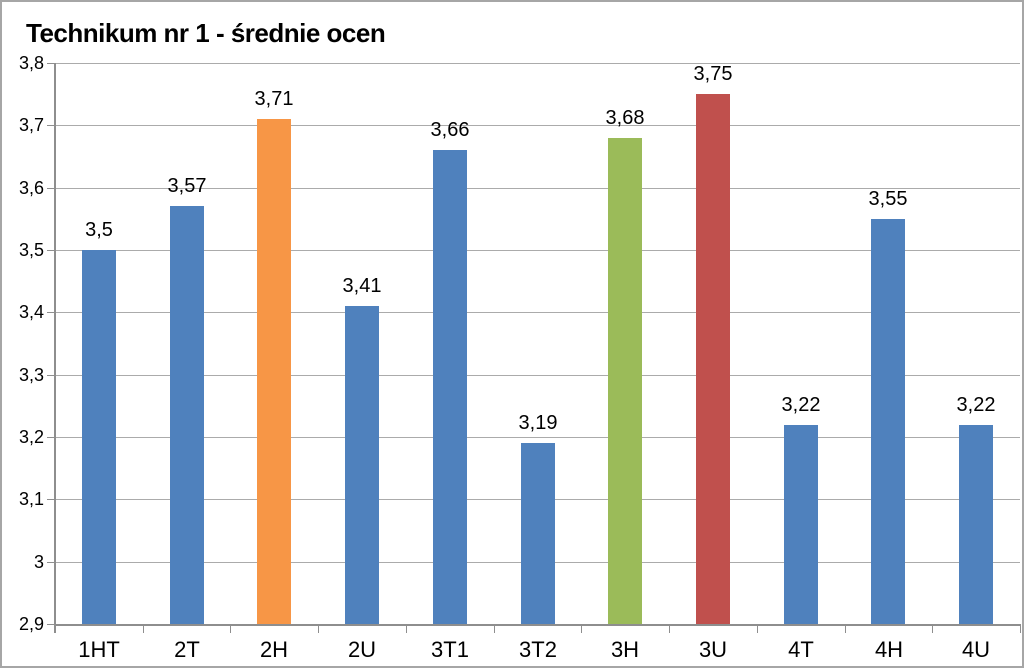 This screenshot has width=1024, height=668. Describe the element at coordinates (187, 186) in the screenshot. I see `bar-value-label: 3,57` at that location.